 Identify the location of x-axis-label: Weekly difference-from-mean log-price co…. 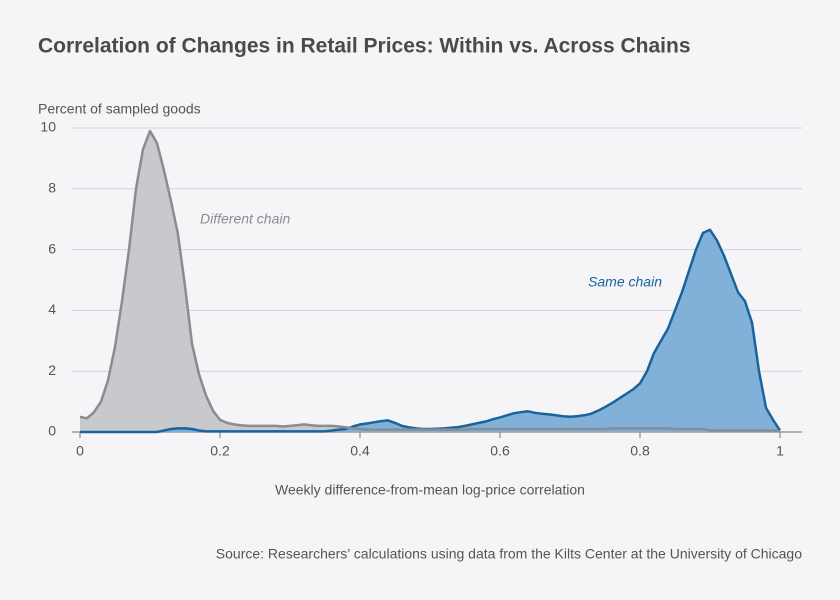
(430, 490).